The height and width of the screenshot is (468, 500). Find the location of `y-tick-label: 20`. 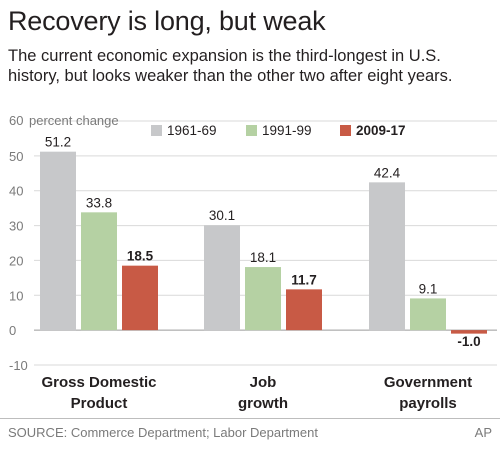

y-tick-label: 20 is located at coordinates (16, 260).